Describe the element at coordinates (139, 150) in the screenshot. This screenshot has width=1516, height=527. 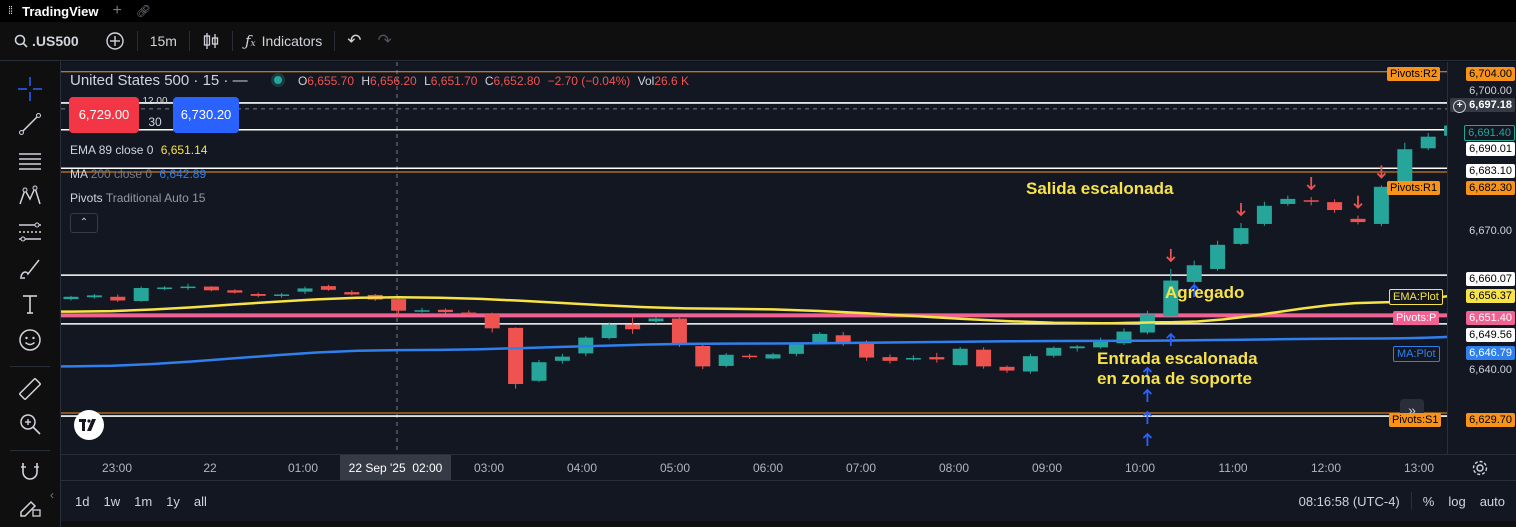
I see `ema-legend: EMA 89 close 0 6,651.14` at that location.